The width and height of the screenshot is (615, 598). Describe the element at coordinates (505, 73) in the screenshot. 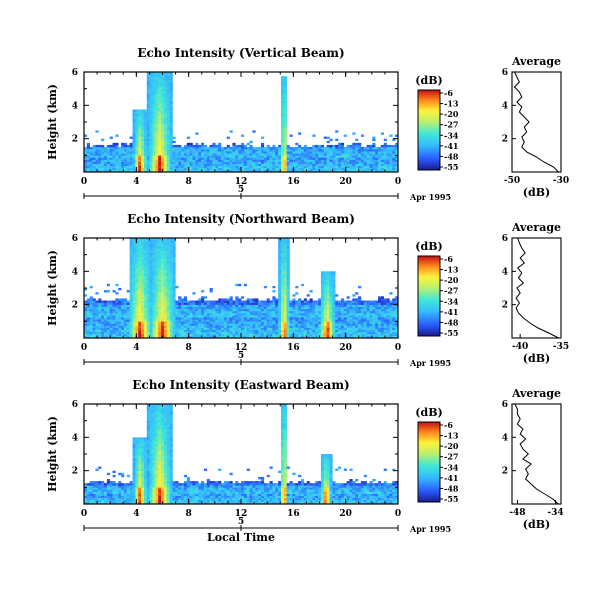

I see `profile-y-tick-label: 6` at that location.